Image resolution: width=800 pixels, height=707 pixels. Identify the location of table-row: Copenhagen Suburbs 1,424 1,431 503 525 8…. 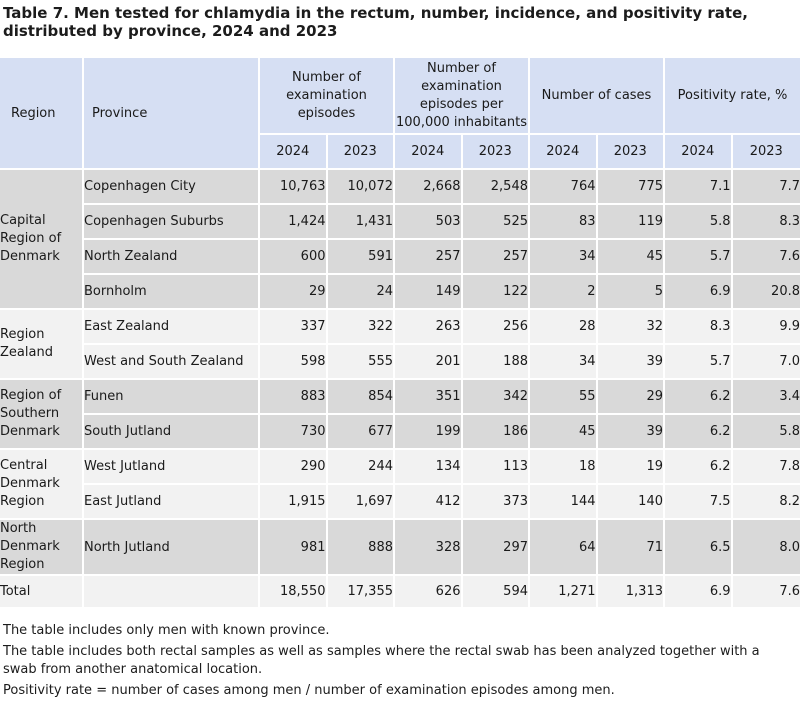
(400, 222).